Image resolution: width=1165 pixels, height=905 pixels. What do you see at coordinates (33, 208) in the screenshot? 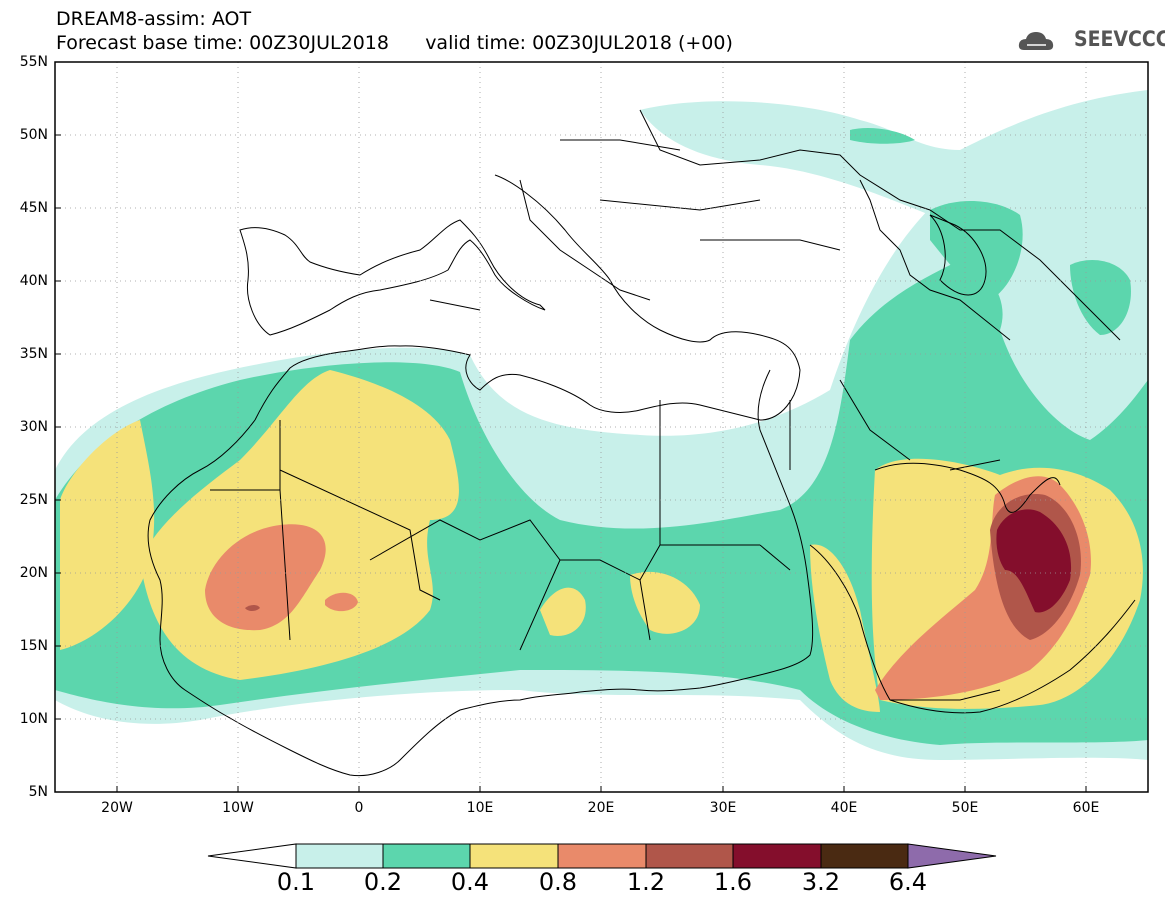
I see `lat-label: 45N` at bounding box center [33, 208].